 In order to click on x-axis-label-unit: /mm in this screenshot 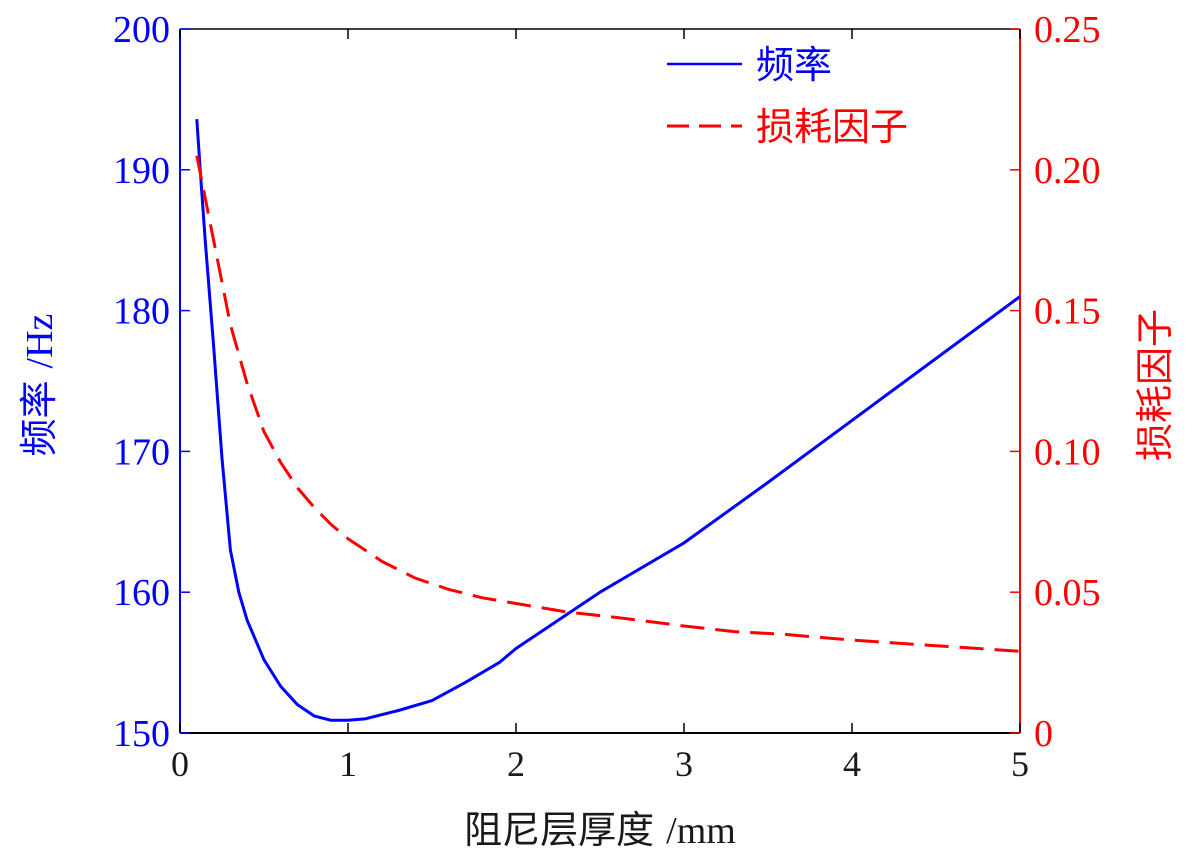, I will do `click(701, 831)`.